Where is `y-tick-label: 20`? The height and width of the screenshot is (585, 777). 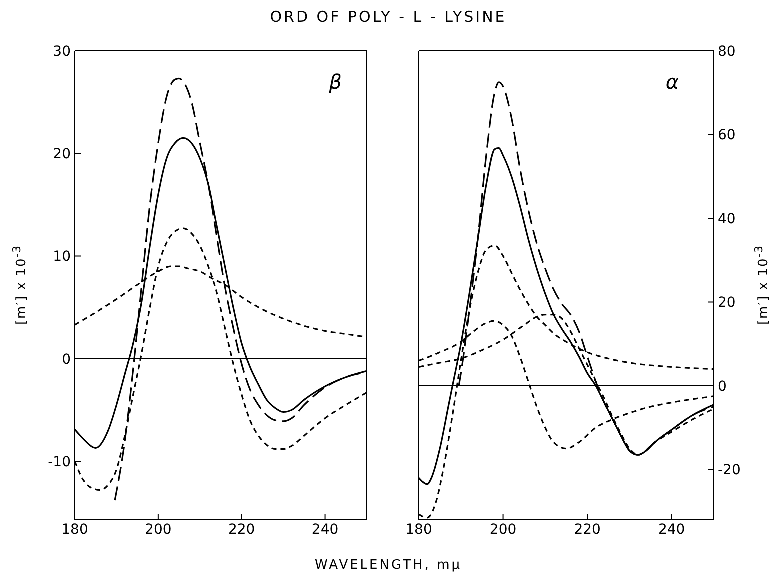
y-tick-label: 20 is located at coordinates (62, 154).